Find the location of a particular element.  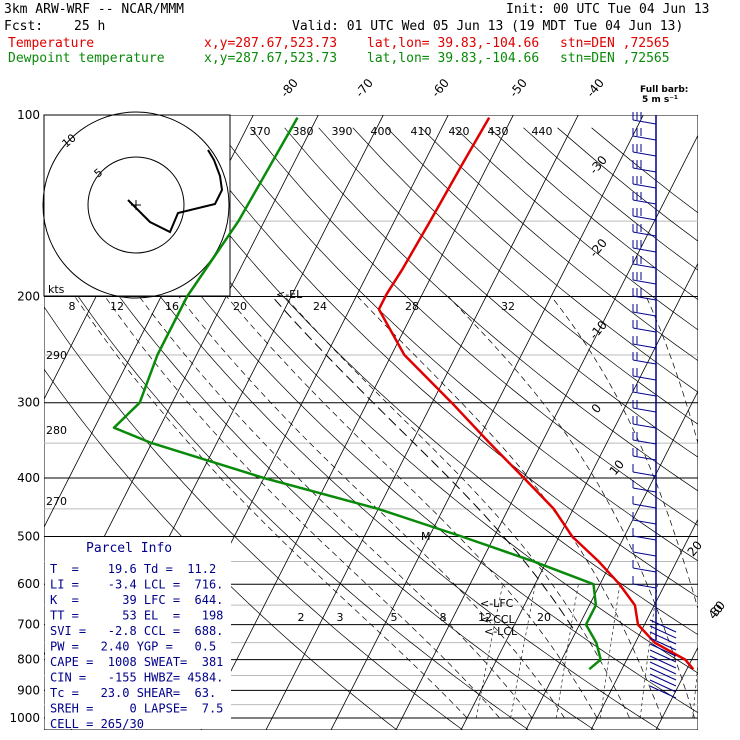

hodo-speed-label: 32 is located at coordinates (508, 306).